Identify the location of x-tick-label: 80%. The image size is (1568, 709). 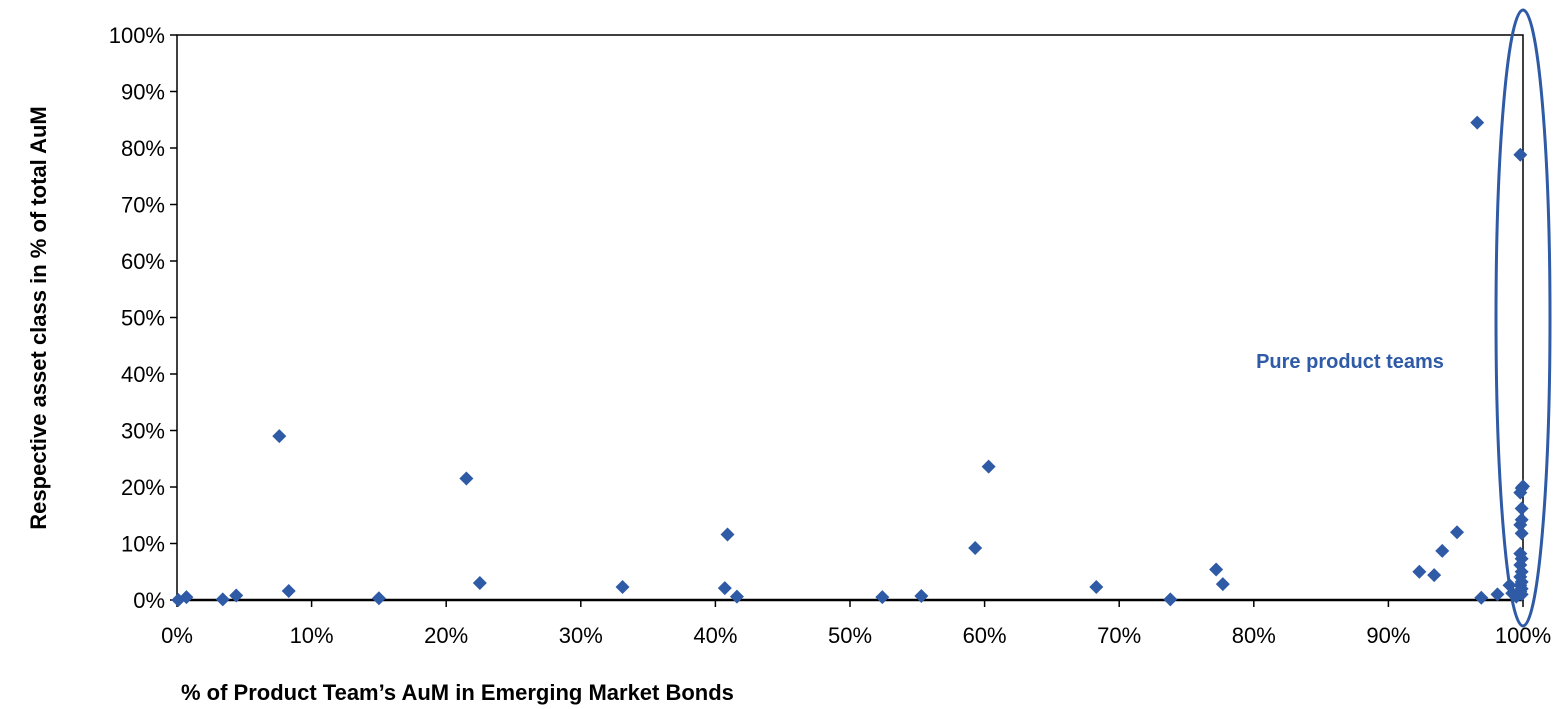
(1254, 635).